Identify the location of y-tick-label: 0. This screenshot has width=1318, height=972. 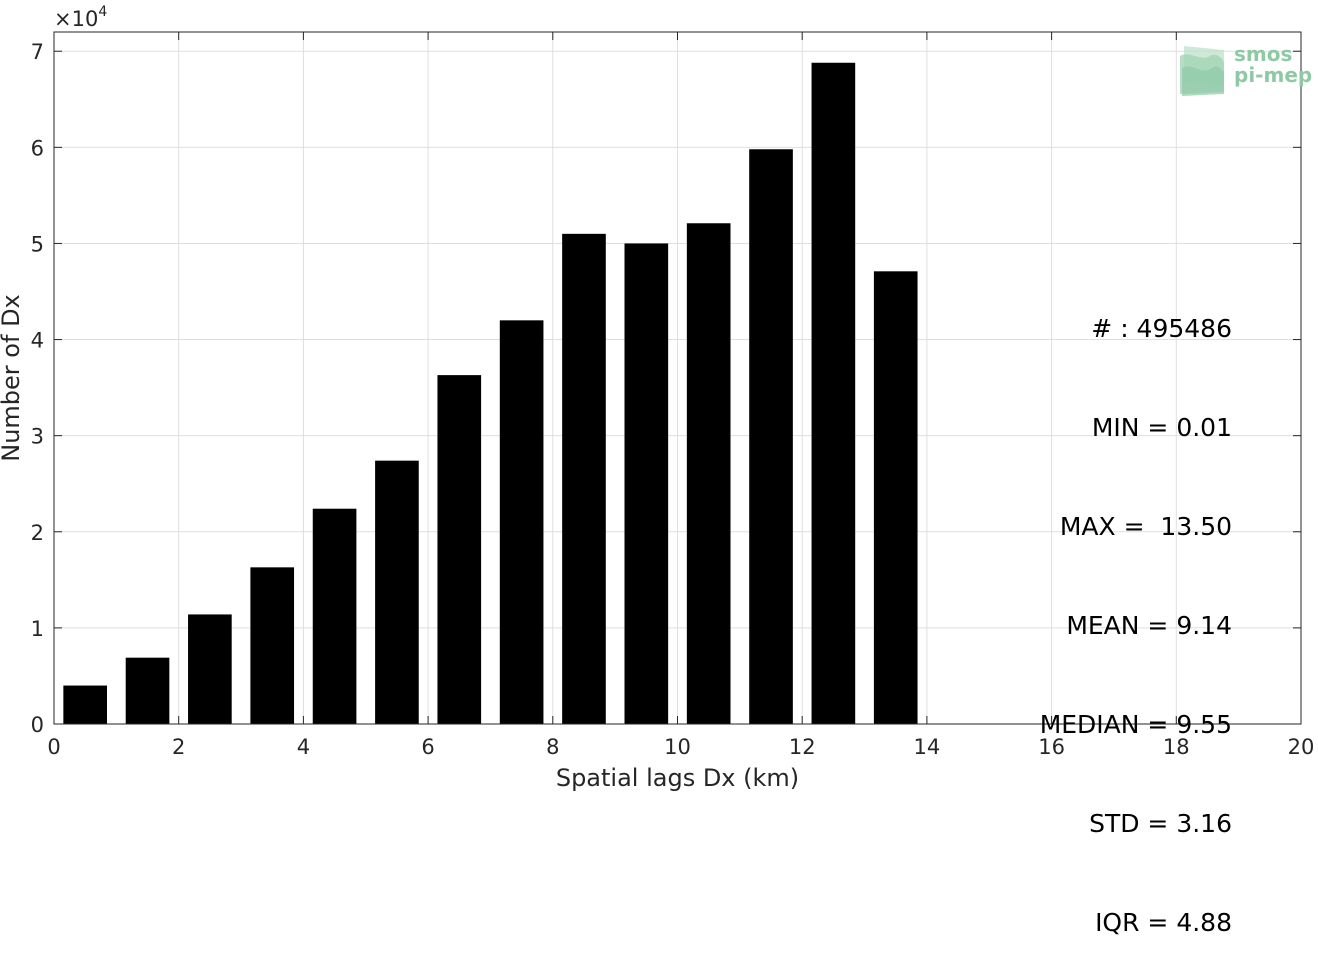
(37, 725).